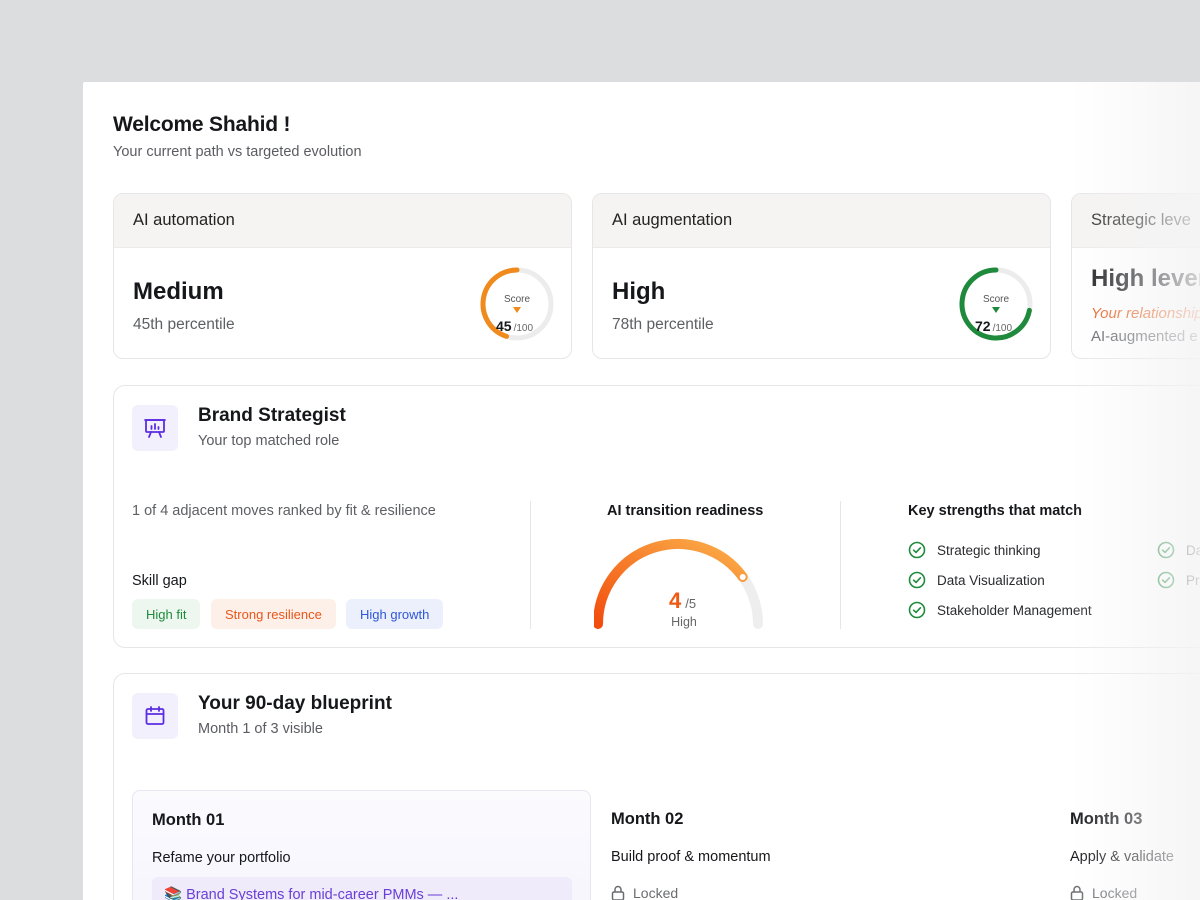 The image size is (1200, 900). Describe the element at coordinates (1144, 336) in the screenshot. I see `card-note: AI-augmented e` at that location.